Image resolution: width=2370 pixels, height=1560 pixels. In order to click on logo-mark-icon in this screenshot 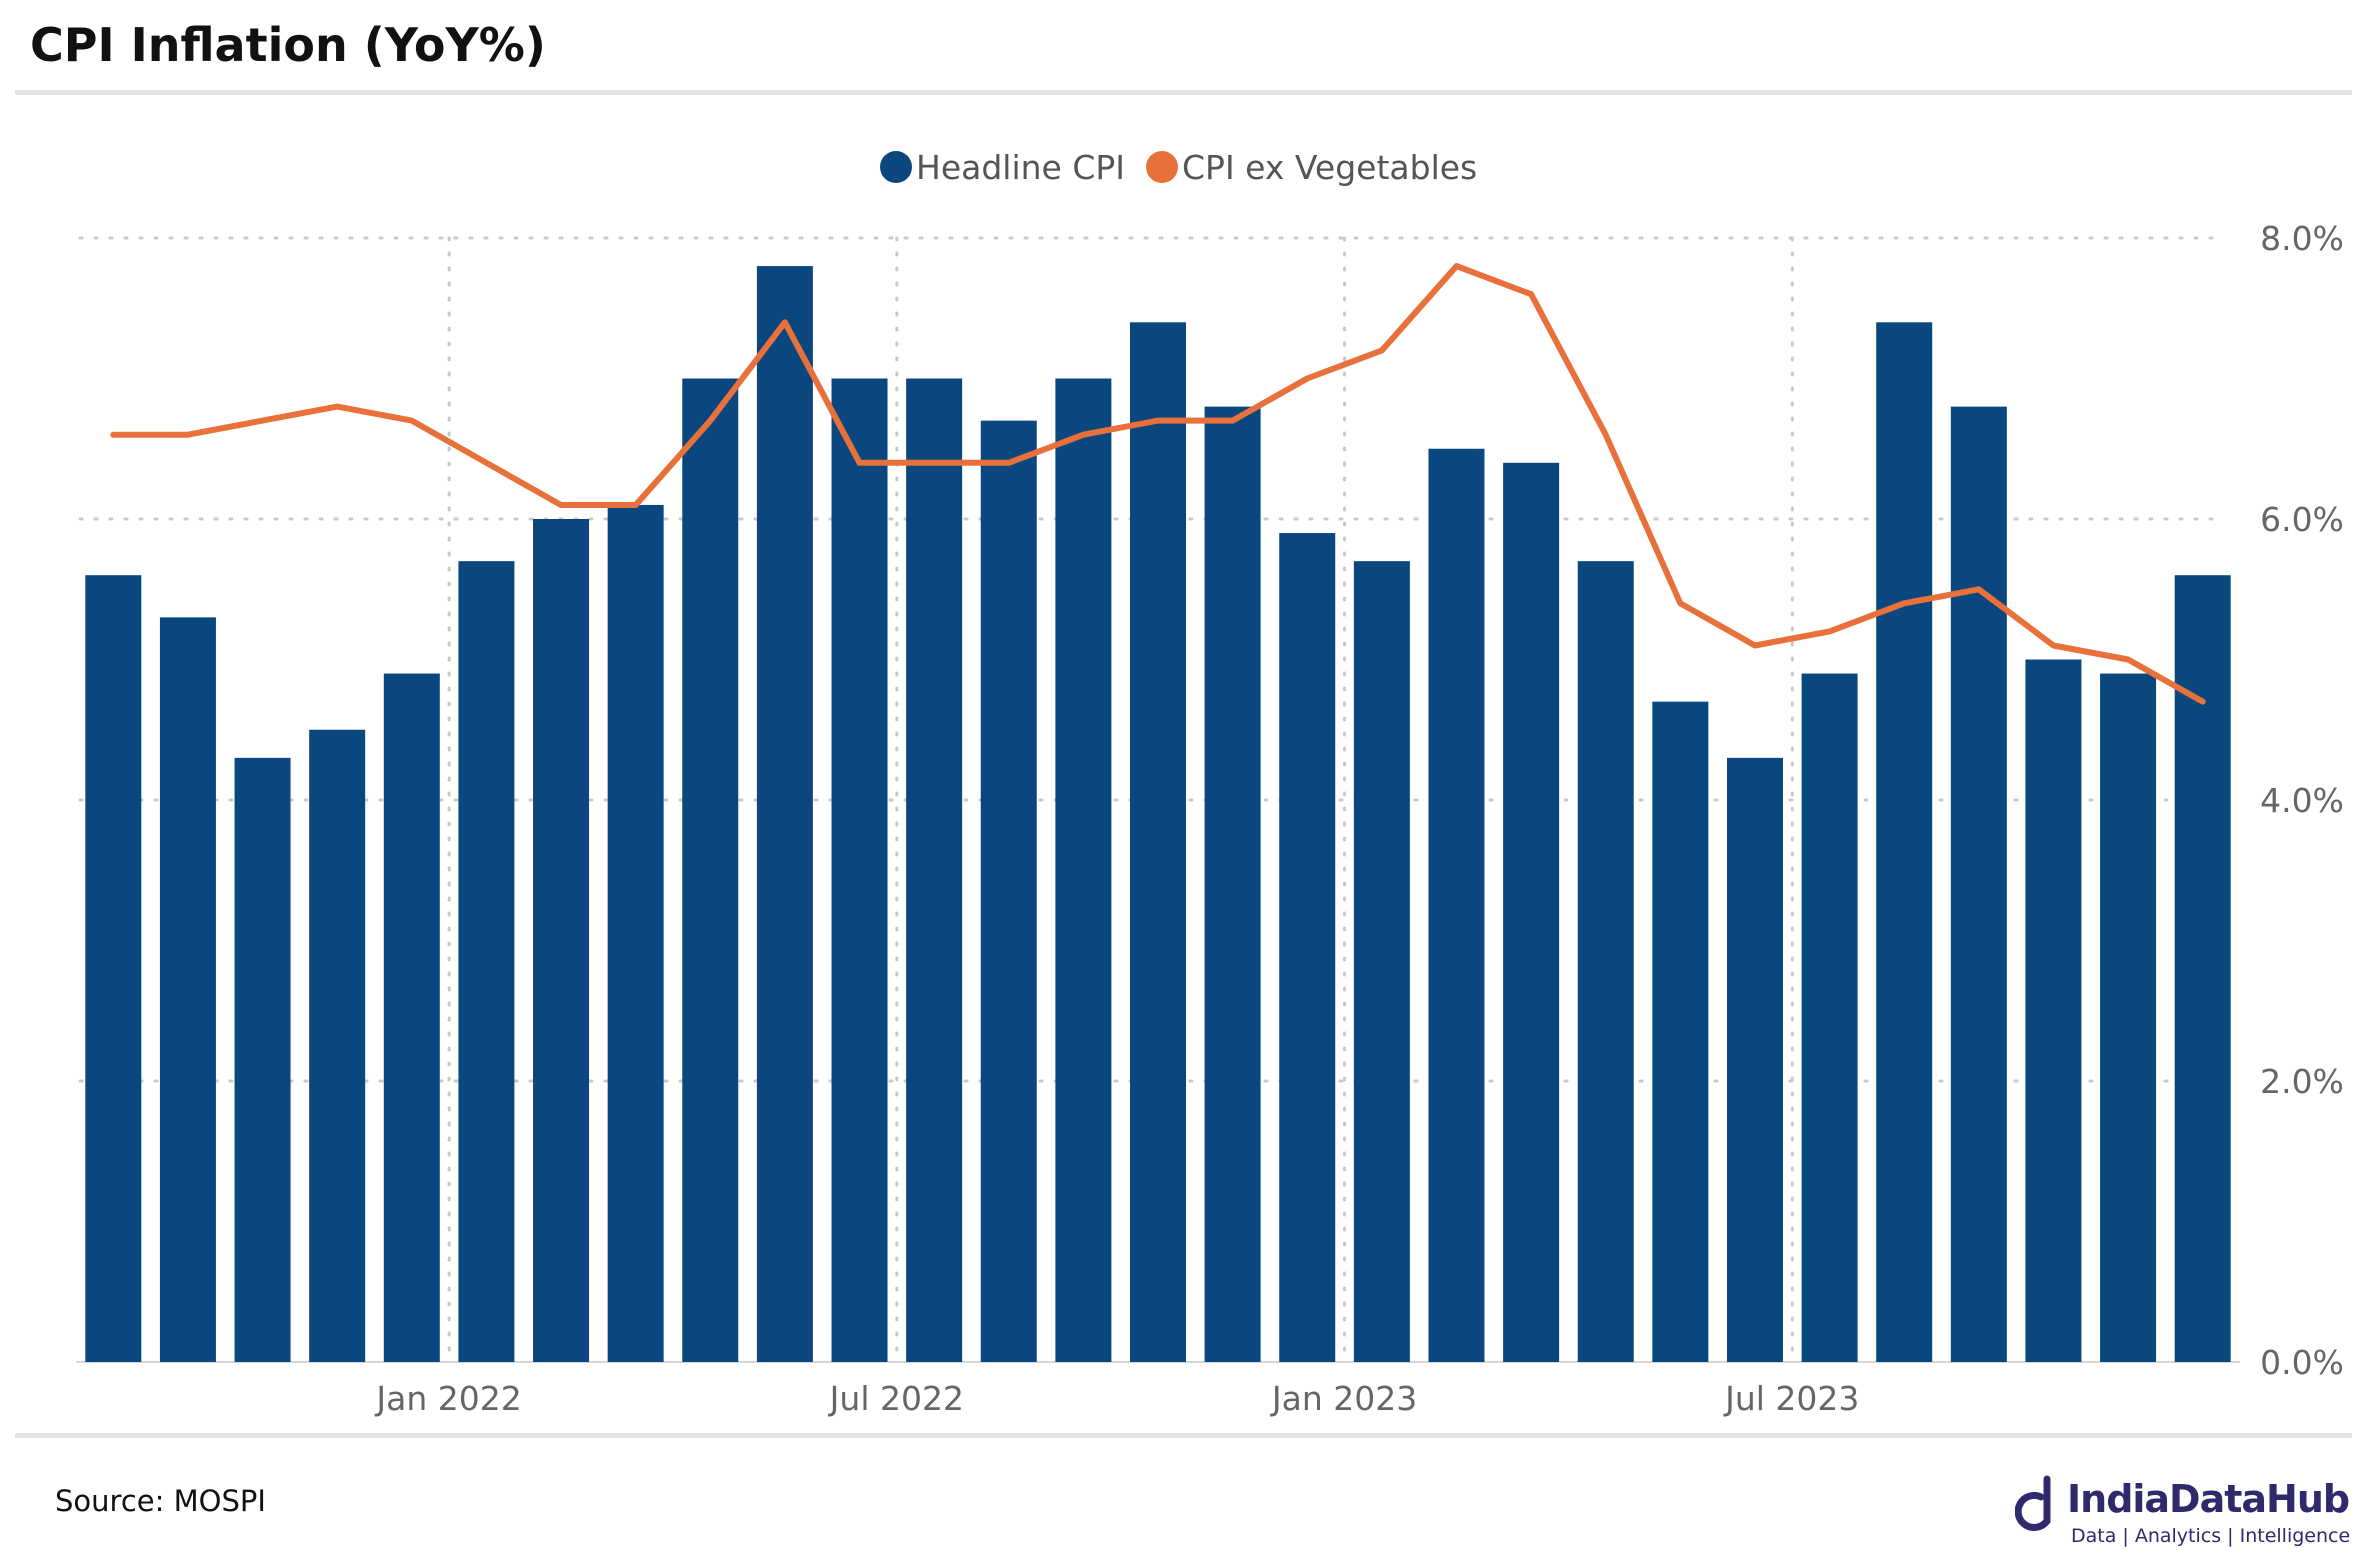, I will do `click(2033, 1503)`.